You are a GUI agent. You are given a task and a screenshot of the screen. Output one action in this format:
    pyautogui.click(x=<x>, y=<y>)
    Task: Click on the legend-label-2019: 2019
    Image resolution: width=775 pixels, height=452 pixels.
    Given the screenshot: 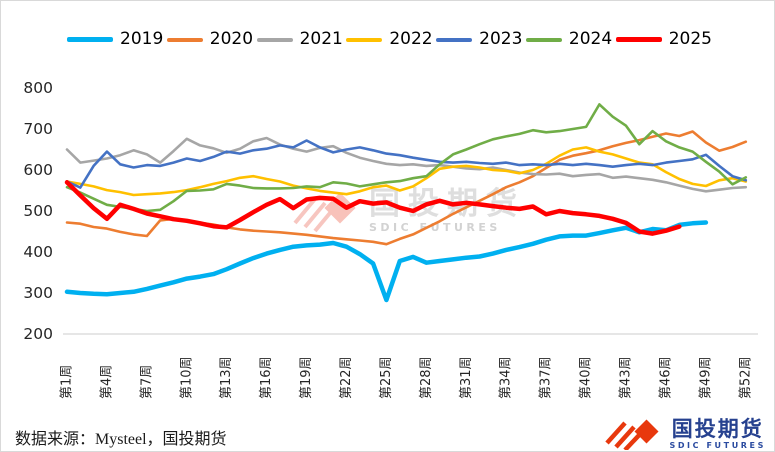 What is the action you would take?
    pyautogui.click(x=142, y=39)
    